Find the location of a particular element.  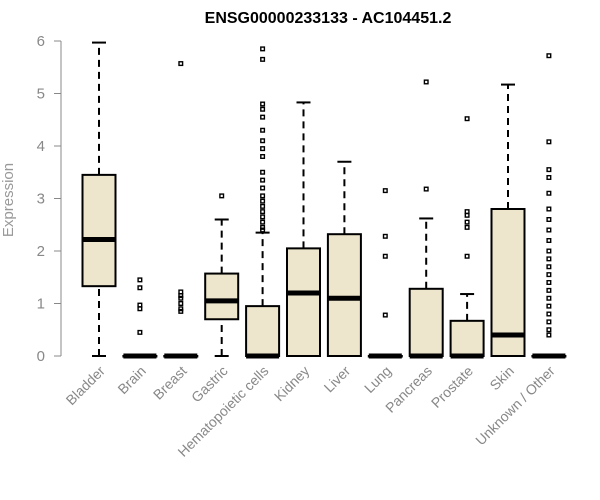

x-tick-label: Skin is located at coordinates (501, 378).